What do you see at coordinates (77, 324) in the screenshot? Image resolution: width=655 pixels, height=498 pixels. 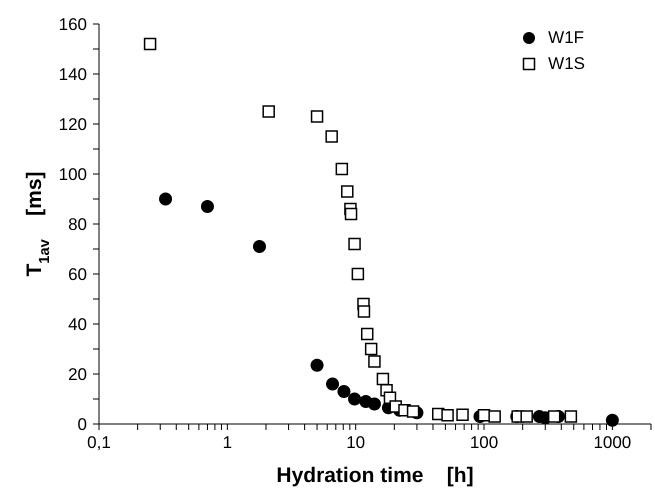 I see `y-tick-label: 40` at bounding box center [77, 324].